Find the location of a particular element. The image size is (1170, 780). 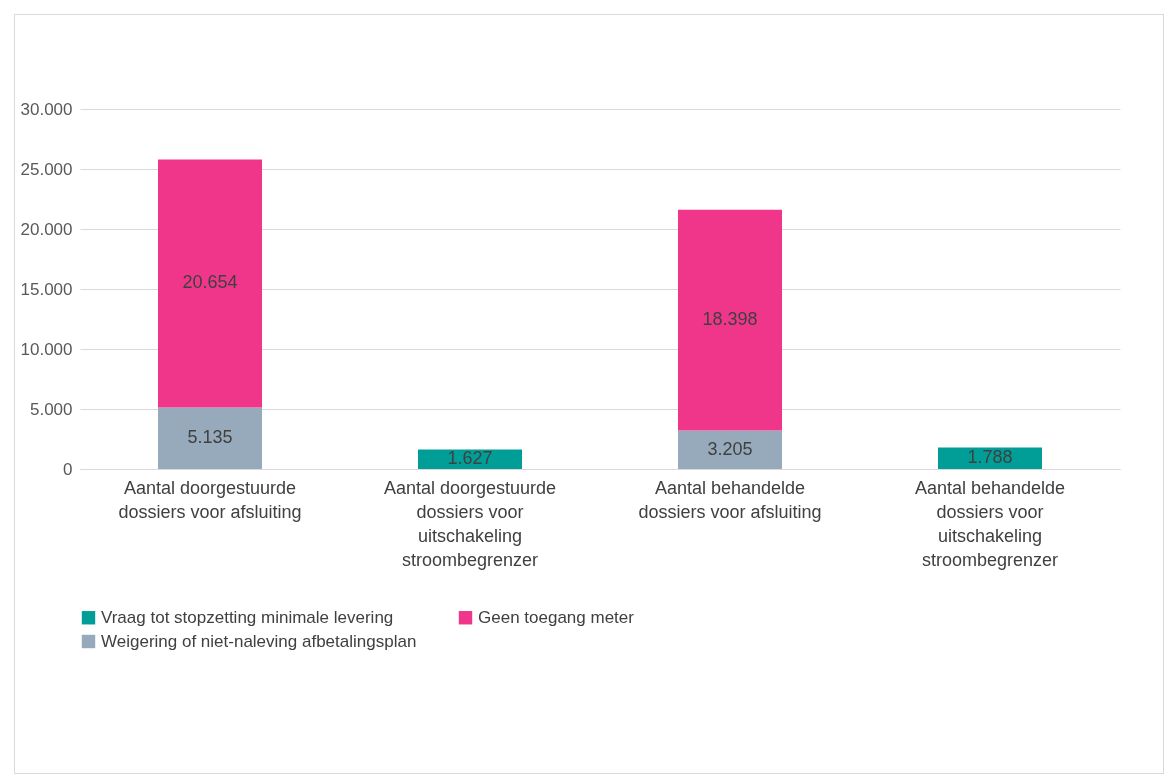

x-tick-label: Aantal doorgestuurde dossiers voor afsluiting is located at coordinates (210, 499).